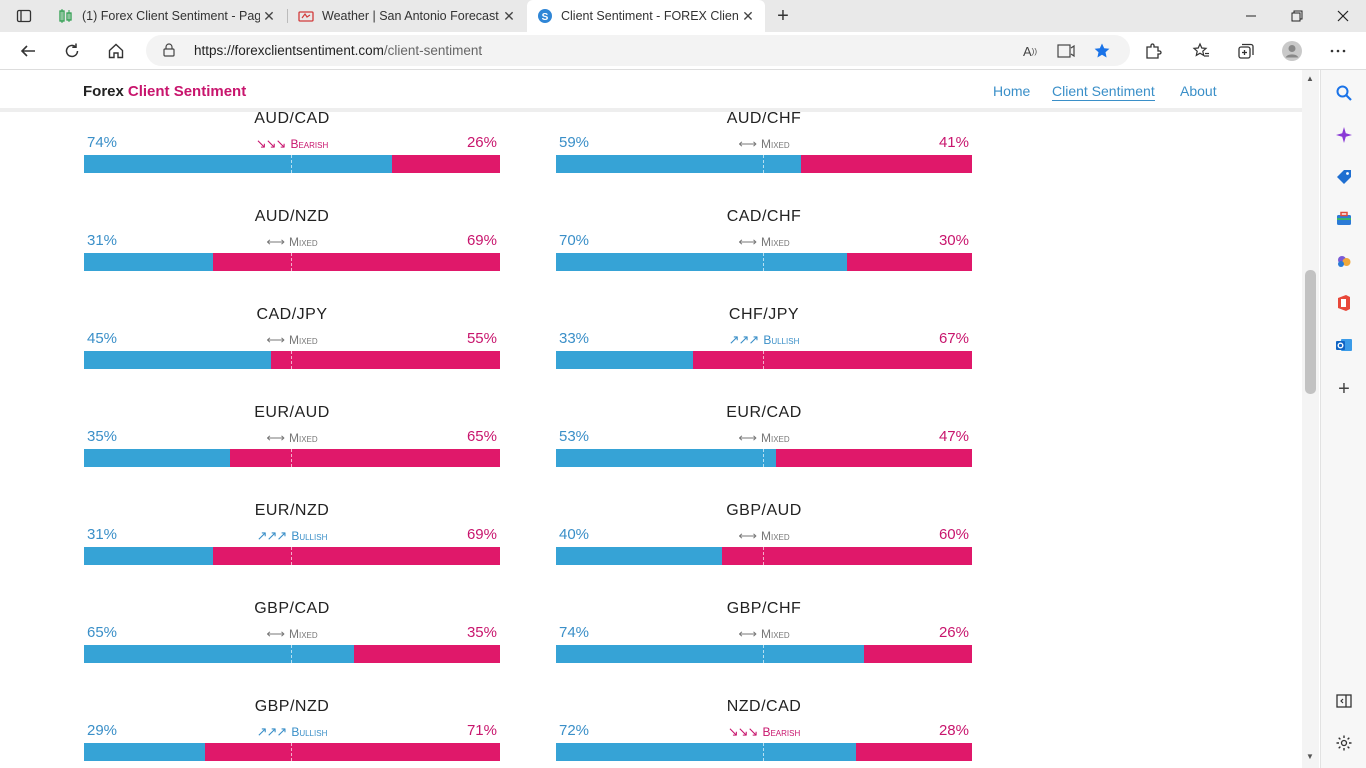  Describe the element at coordinates (764, 533) in the screenshot. I see `sentiment-pair-card: GBP/AUD 40% 60% ⟷ Mixed` at that location.